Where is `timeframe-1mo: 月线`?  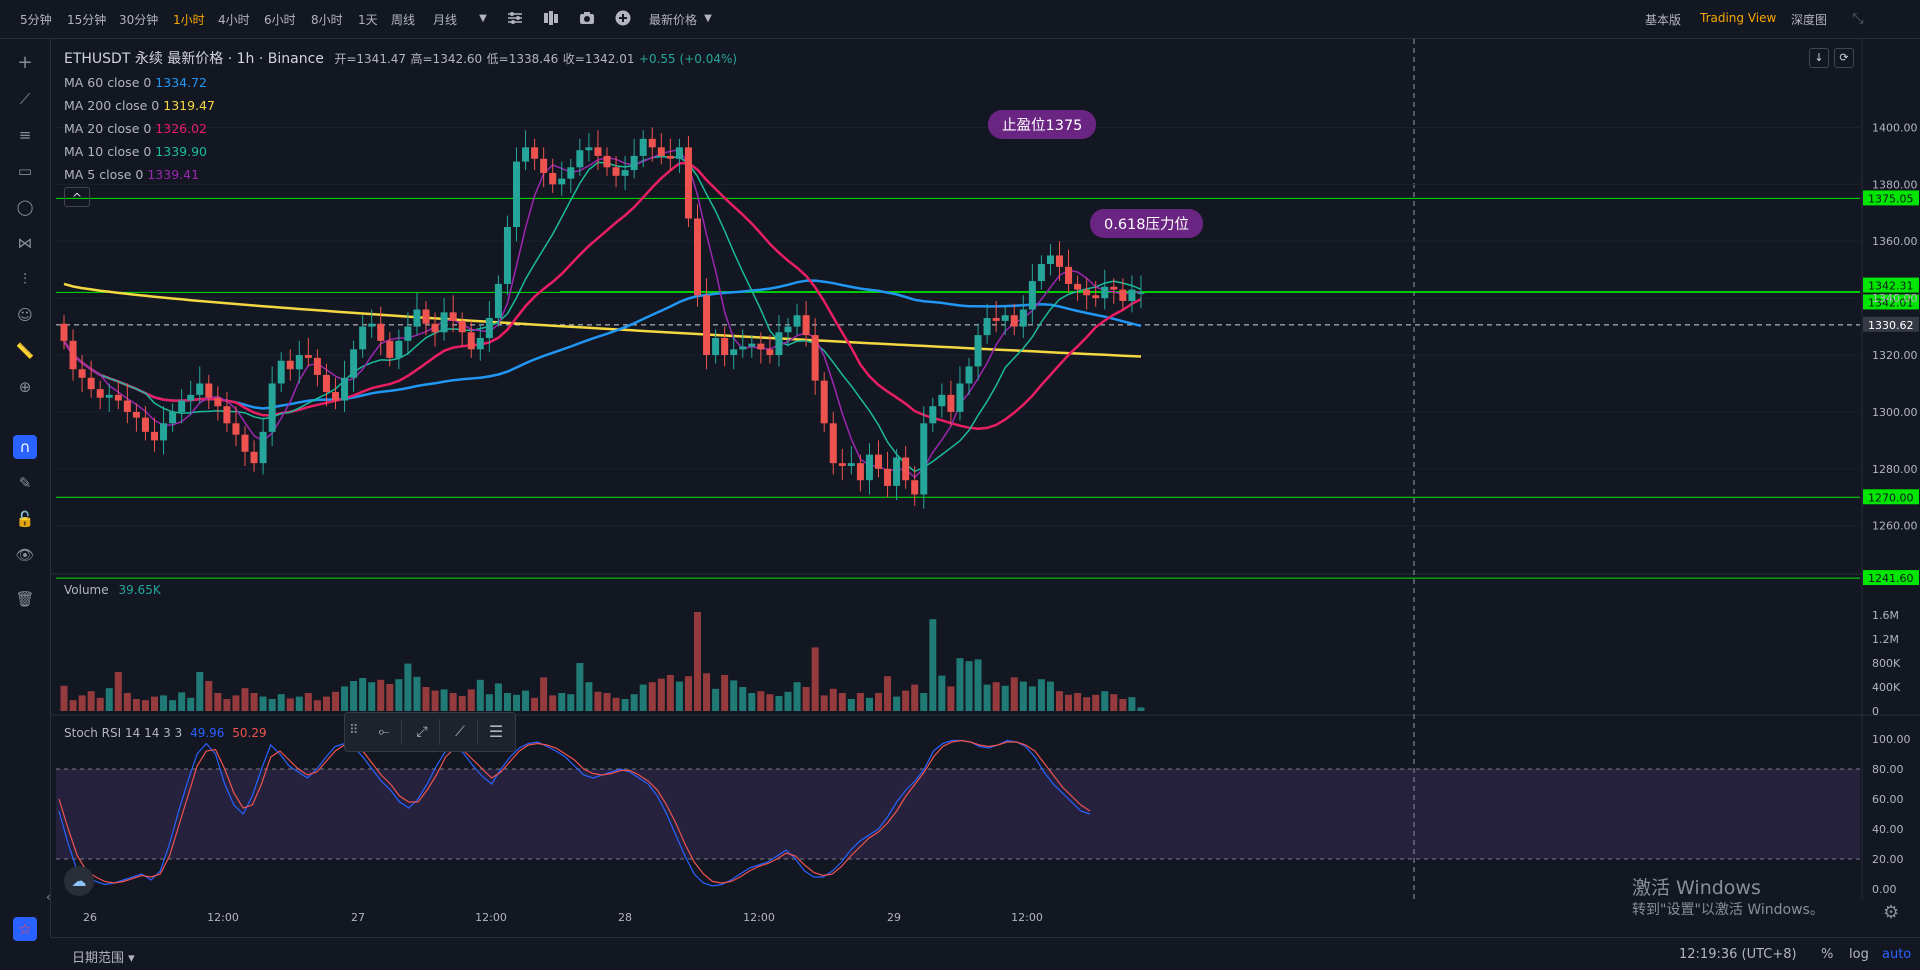 timeframe-1mo: 月线 is located at coordinates (445, 20).